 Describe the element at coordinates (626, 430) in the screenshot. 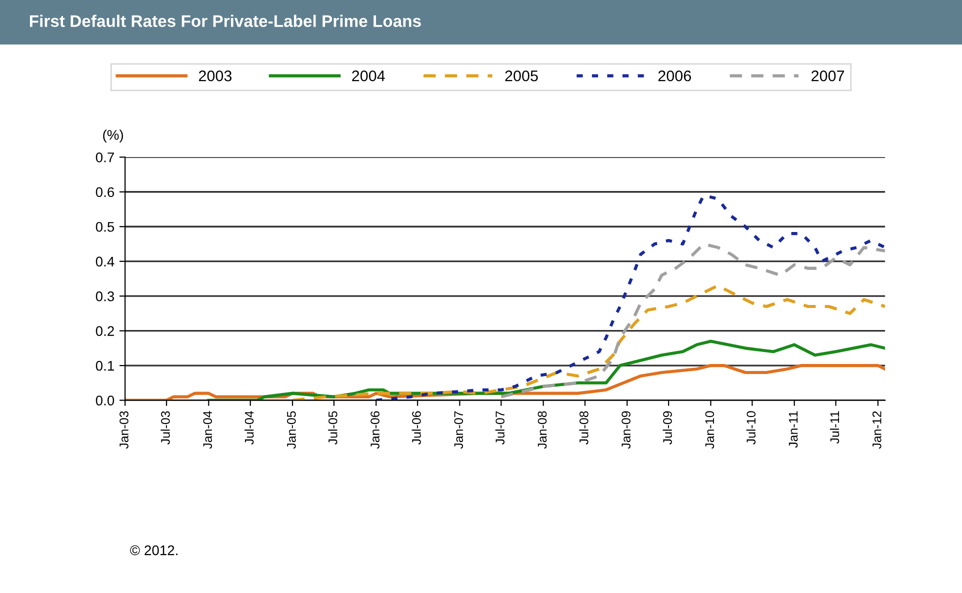

I see `x-tick-label: Jan-09` at that location.